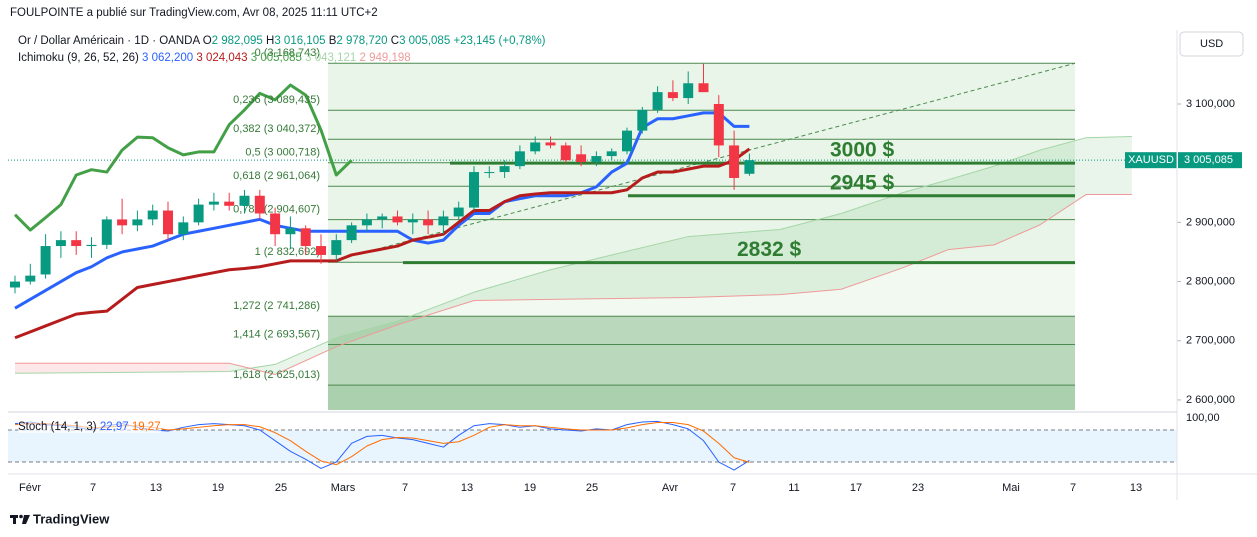  What do you see at coordinates (114, 427) in the screenshot?
I see `stoch-value: 22,97` at bounding box center [114, 427].